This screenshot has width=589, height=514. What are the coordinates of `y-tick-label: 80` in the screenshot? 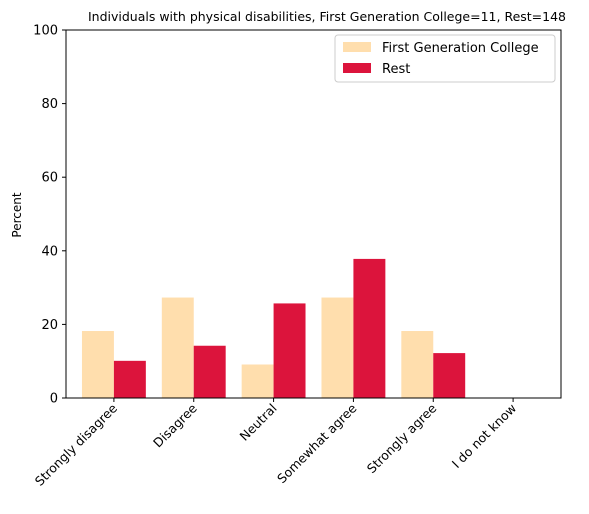 It's located at (49, 104).